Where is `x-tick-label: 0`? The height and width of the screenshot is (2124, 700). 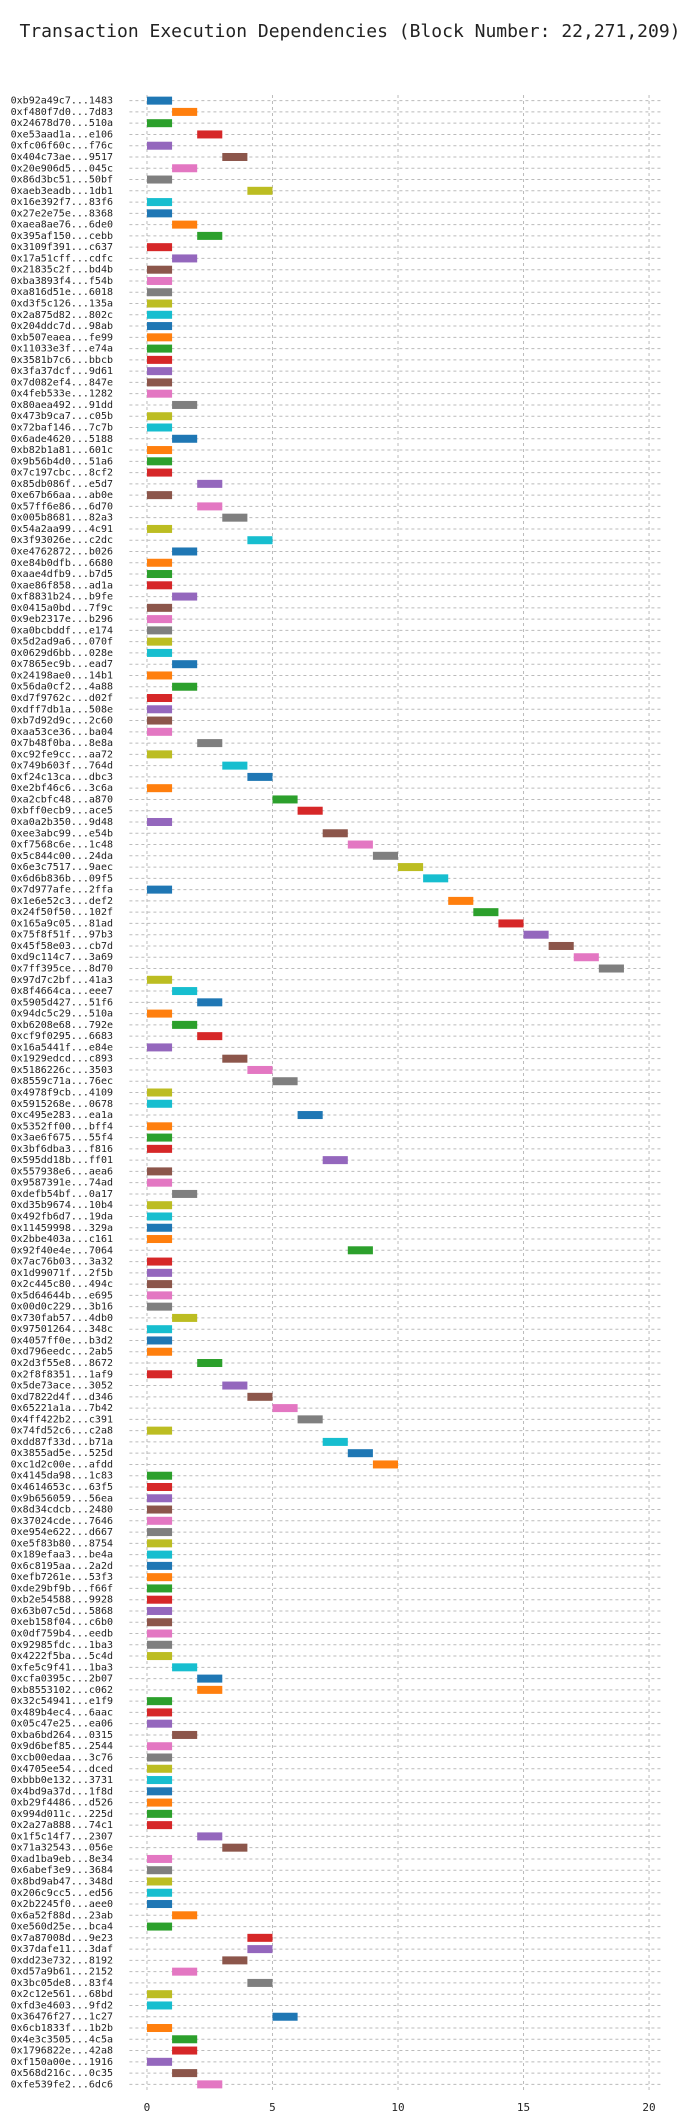
x-tick-label: 0 is located at coordinates (147, 2107).